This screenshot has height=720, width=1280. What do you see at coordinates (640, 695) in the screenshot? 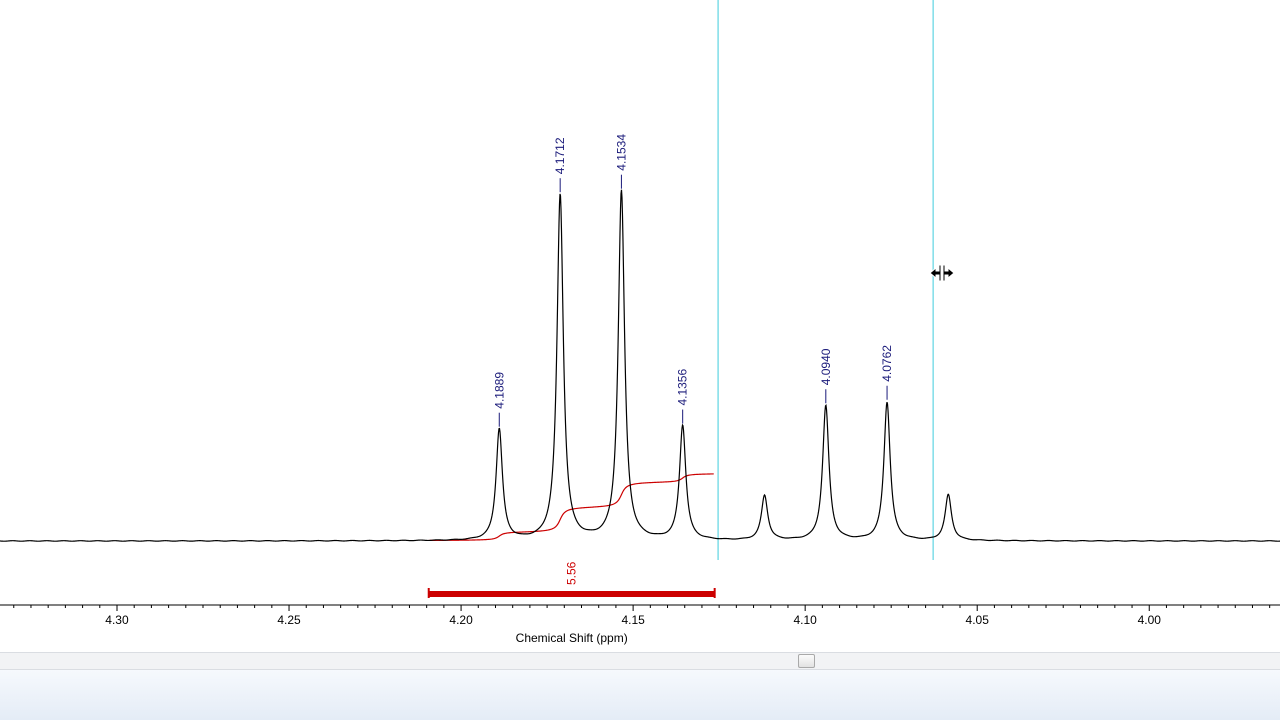
I see `status-bar` at bounding box center [640, 695].